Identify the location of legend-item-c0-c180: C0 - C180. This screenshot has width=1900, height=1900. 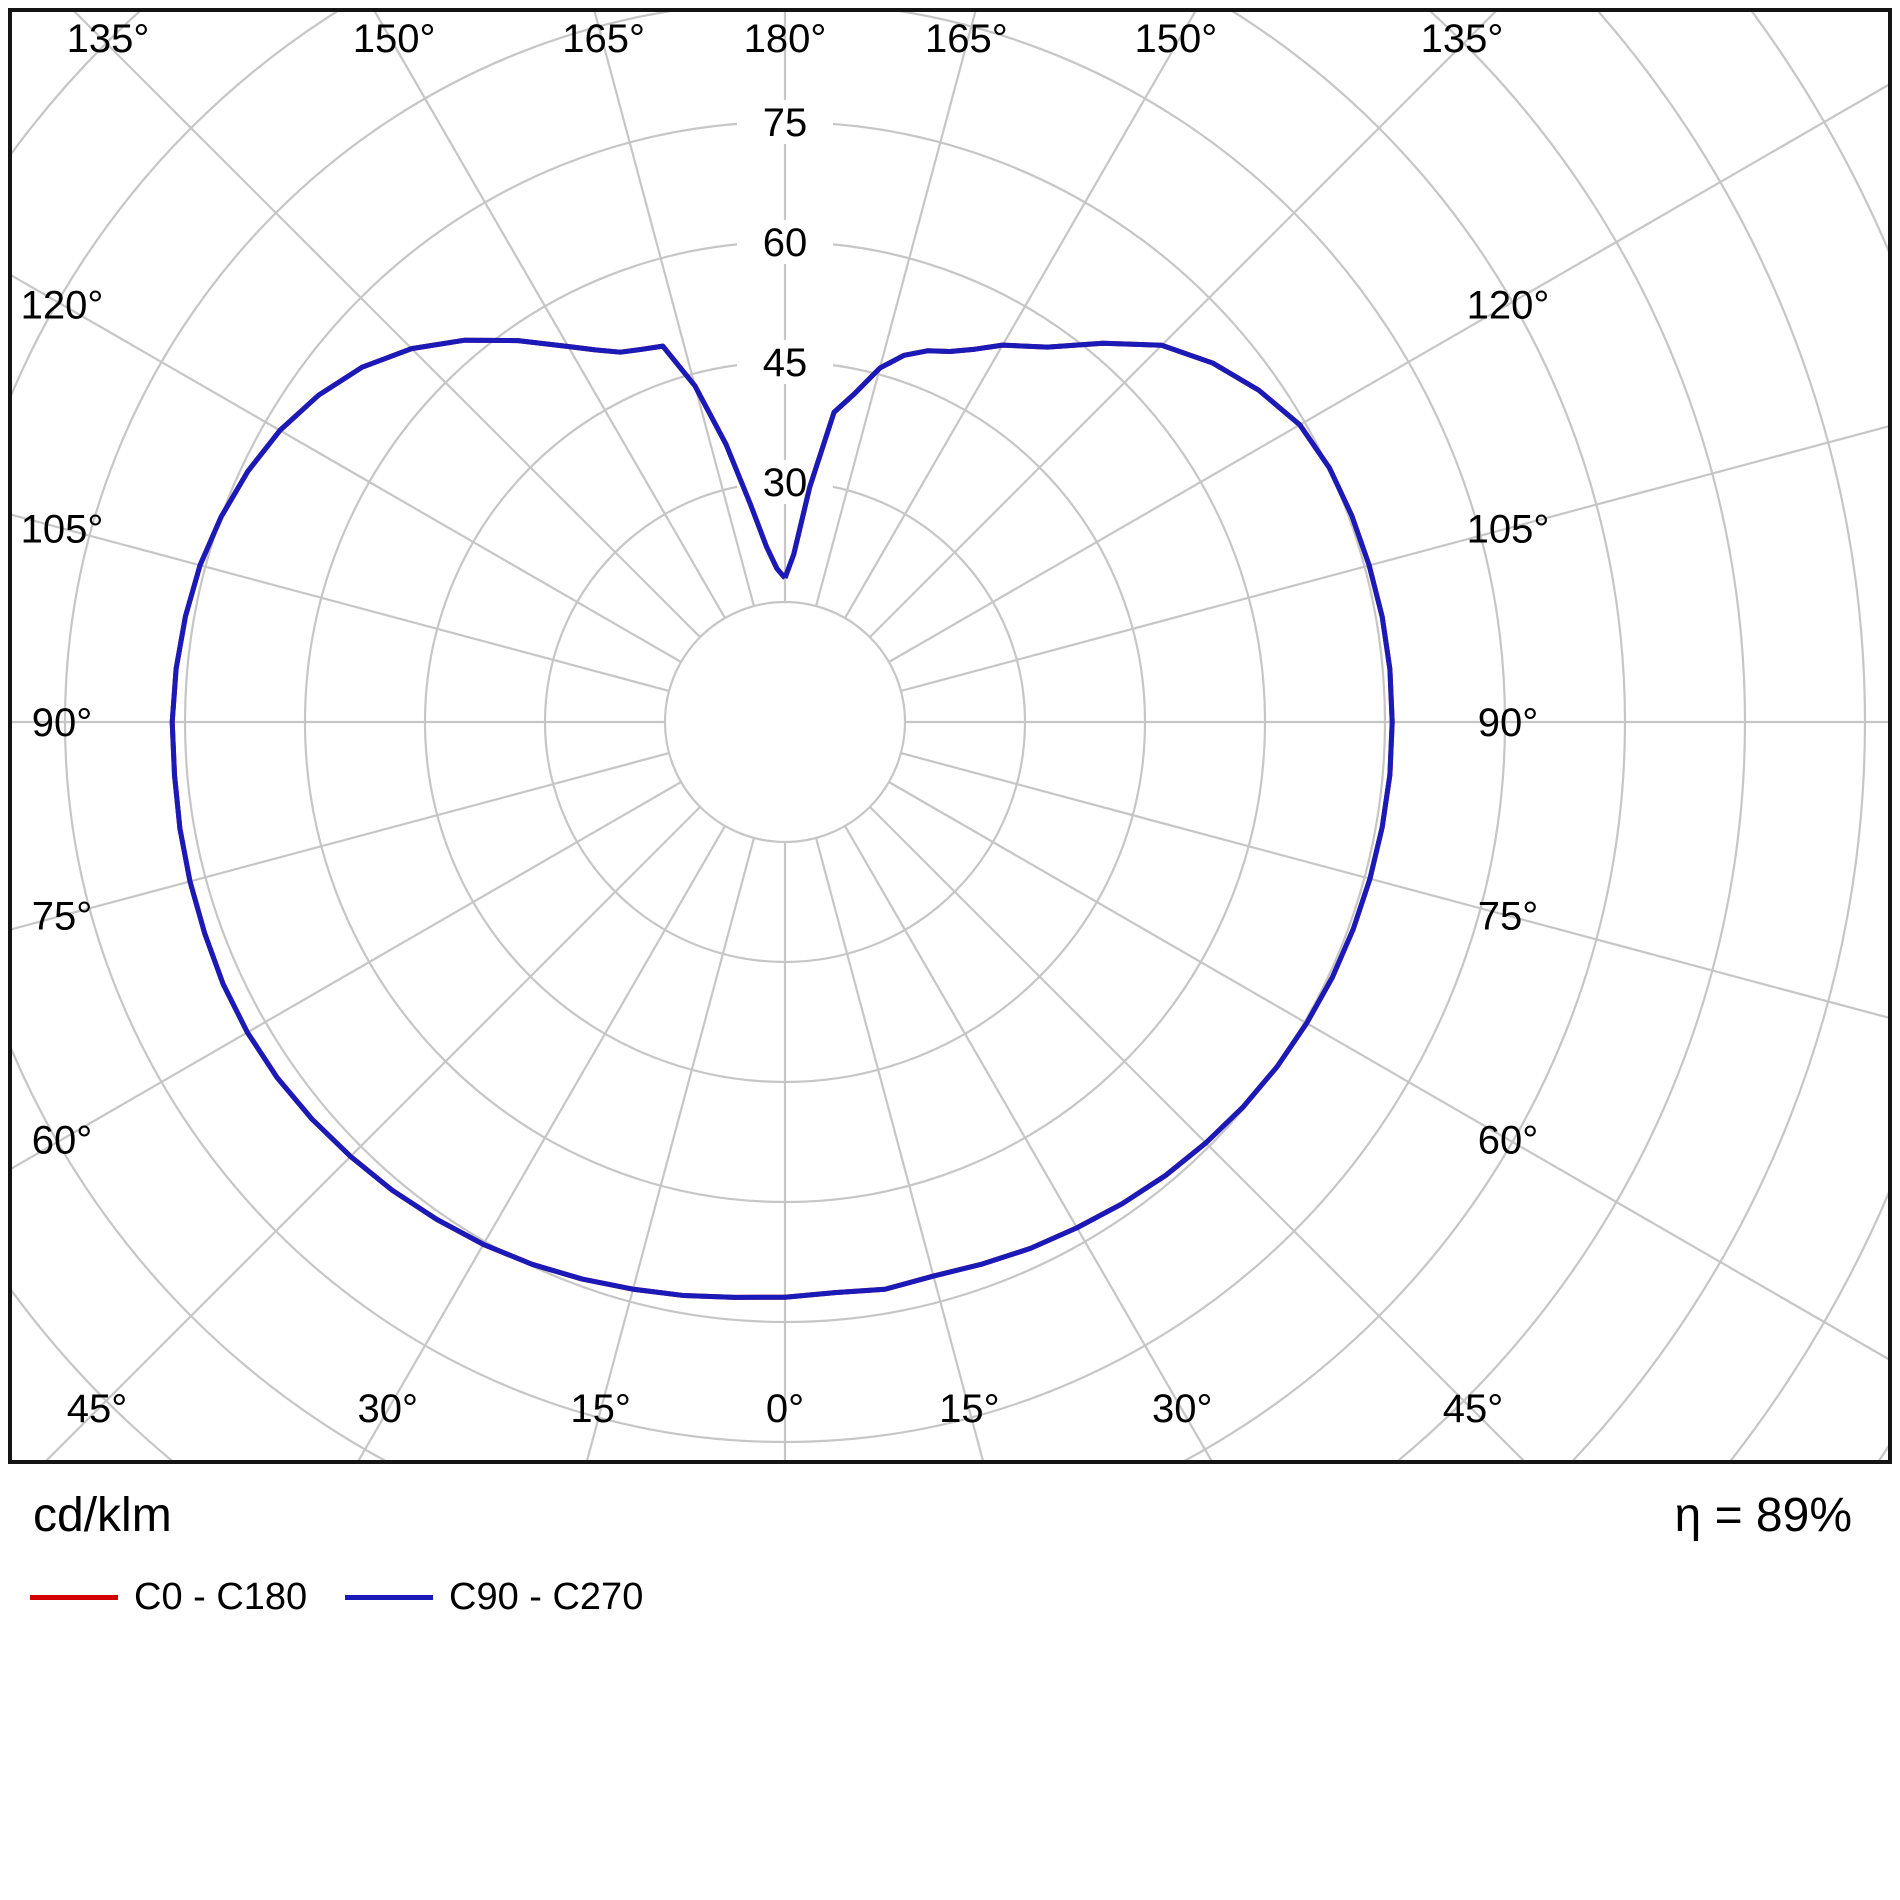
(168, 1597).